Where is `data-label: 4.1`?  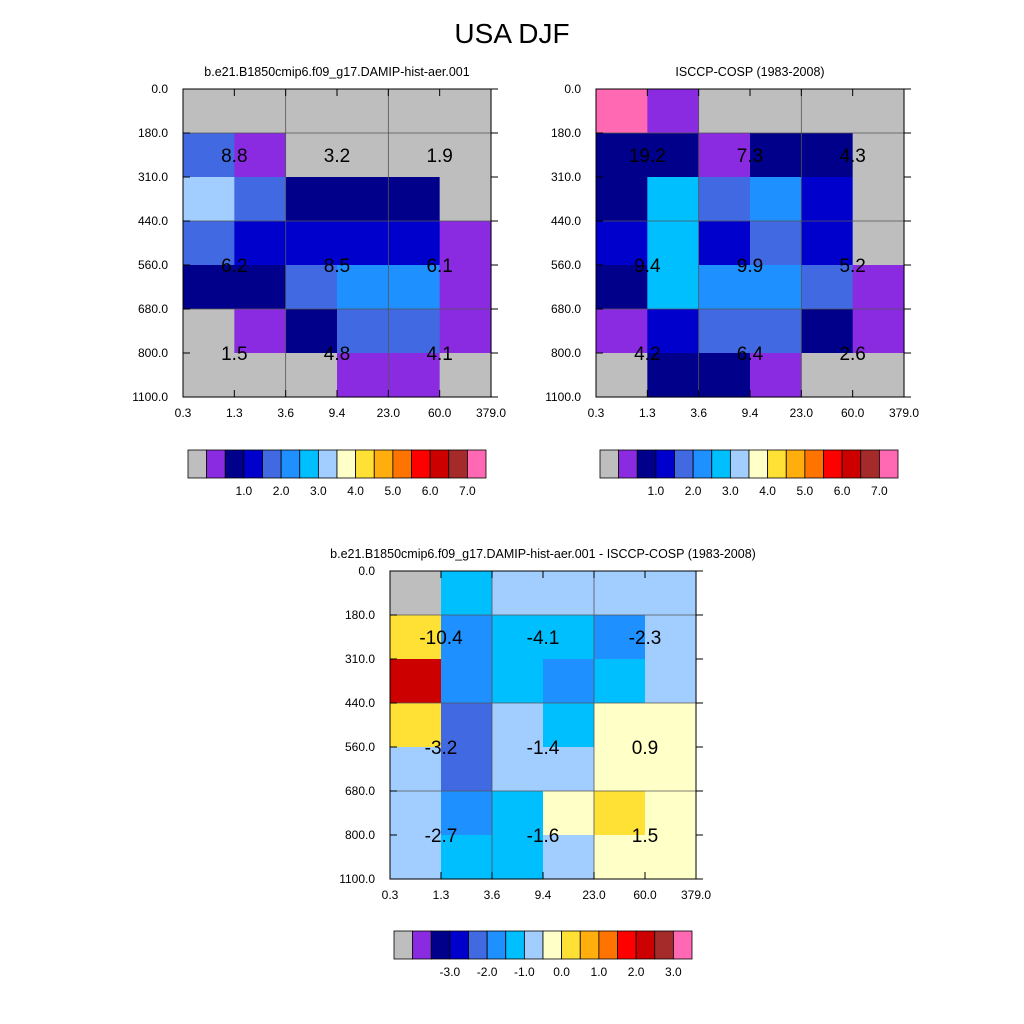 data-label: 4.1 is located at coordinates (439, 354).